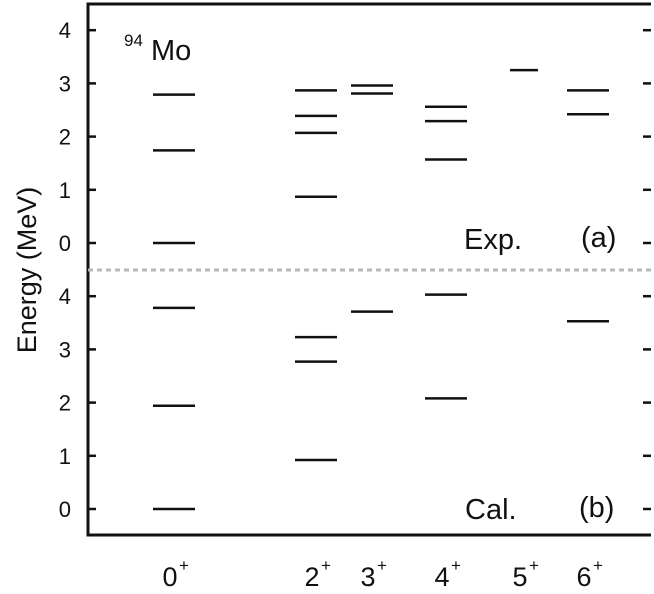  Describe the element at coordinates (534, 565) in the screenshot. I see `x-tick-parity-5: +` at that location.